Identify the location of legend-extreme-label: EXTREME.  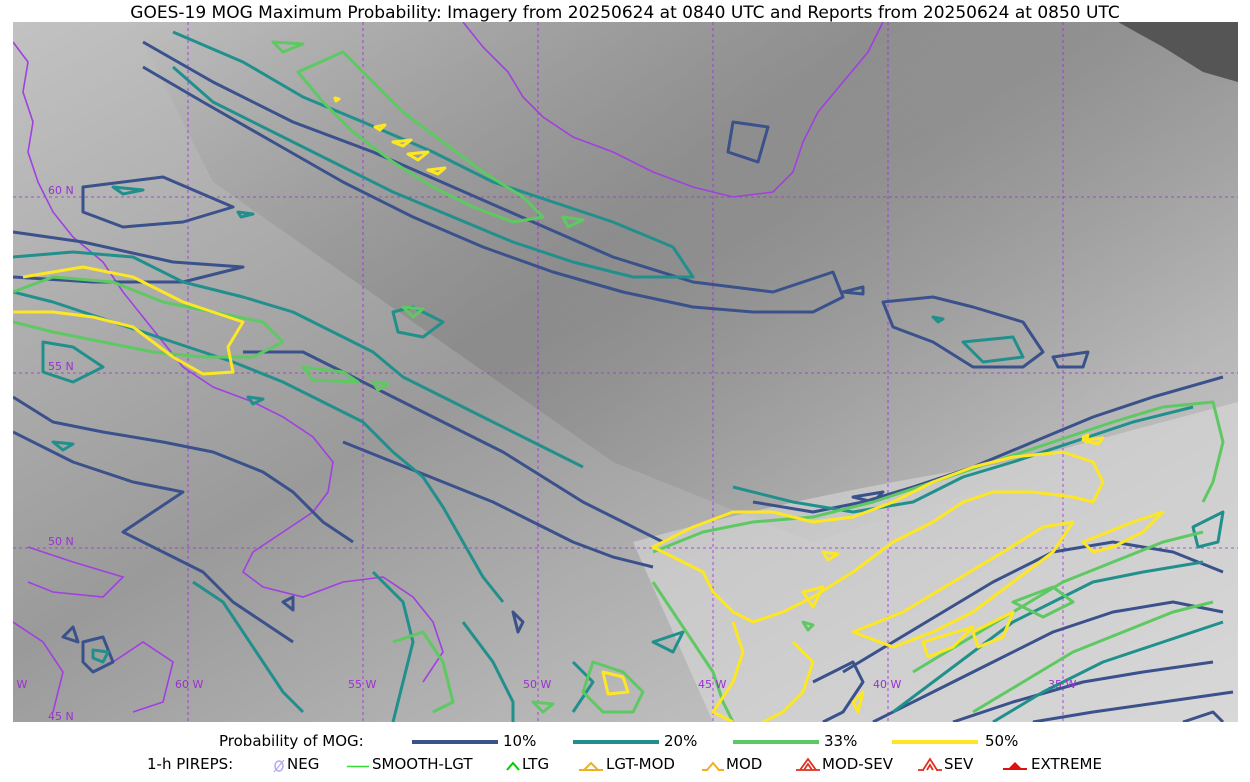
(1066, 764).